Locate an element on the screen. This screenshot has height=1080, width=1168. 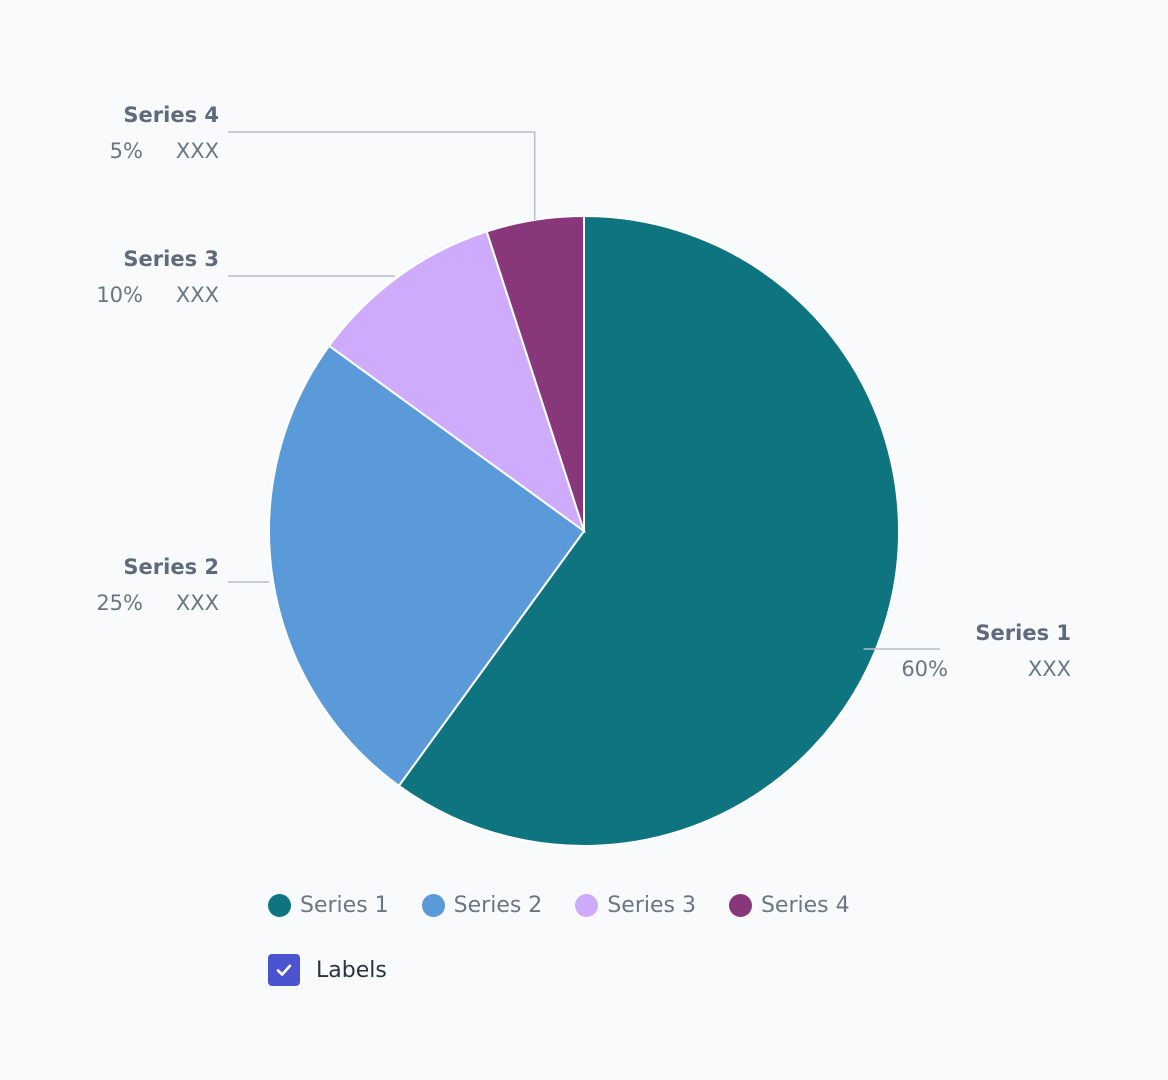
slice-label-percent-3: 10% is located at coordinates (119, 295).